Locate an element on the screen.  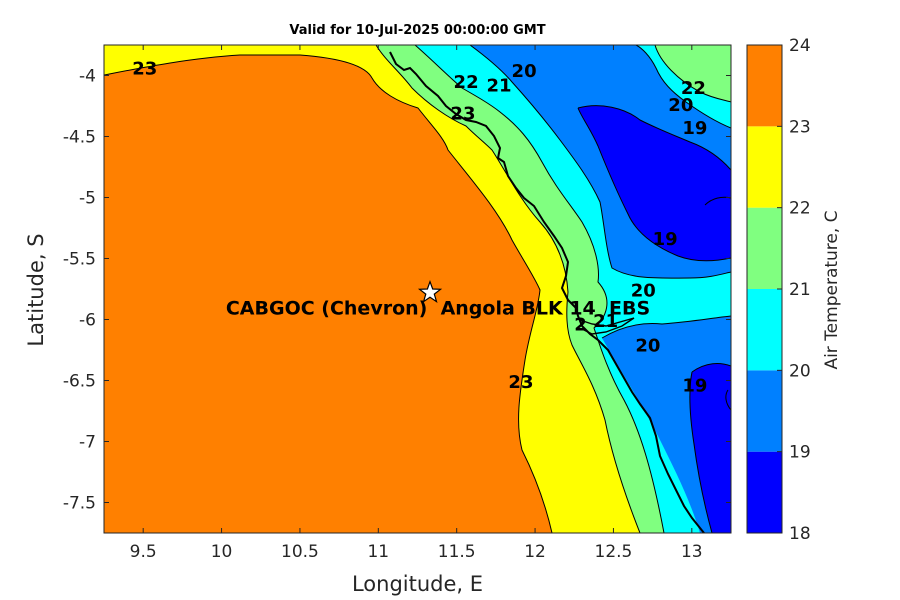
y-tick-label: -4.5 is located at coordinates (79, 138).